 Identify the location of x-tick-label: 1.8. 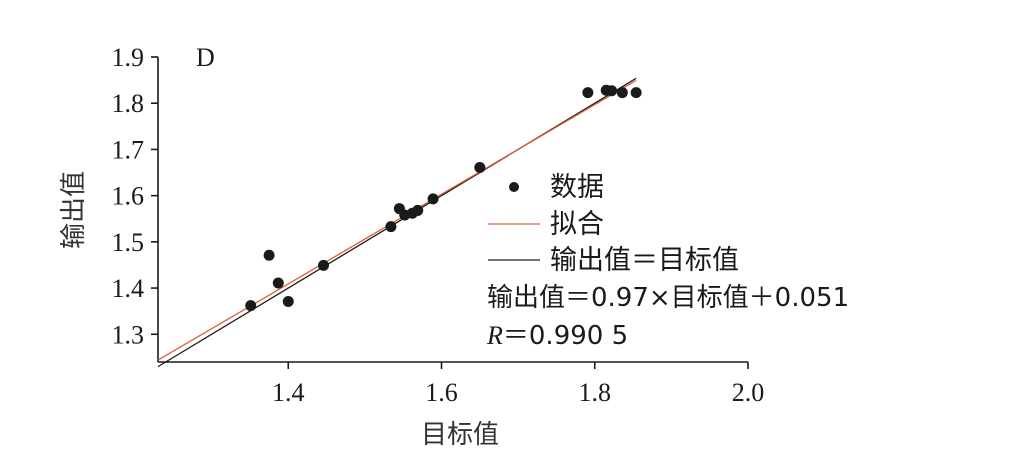
(595, 392).